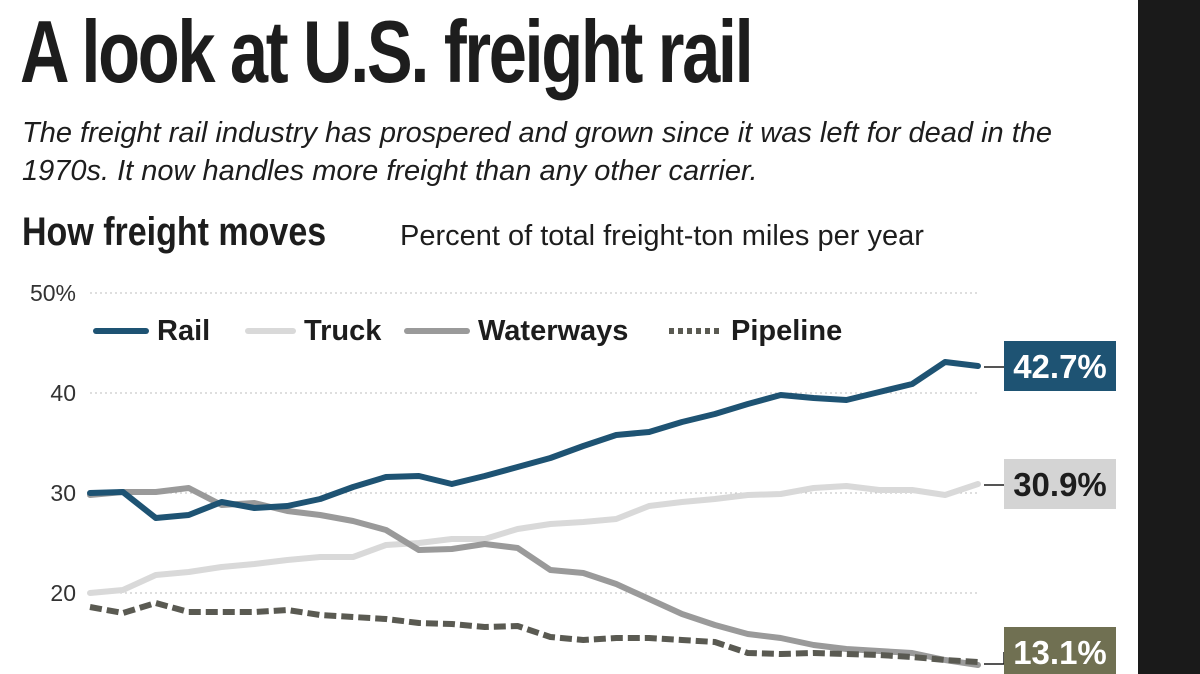 The height and width of the screenshot is (674, 1200). I want to click on y-tick-label: 40, so click(63, 393).